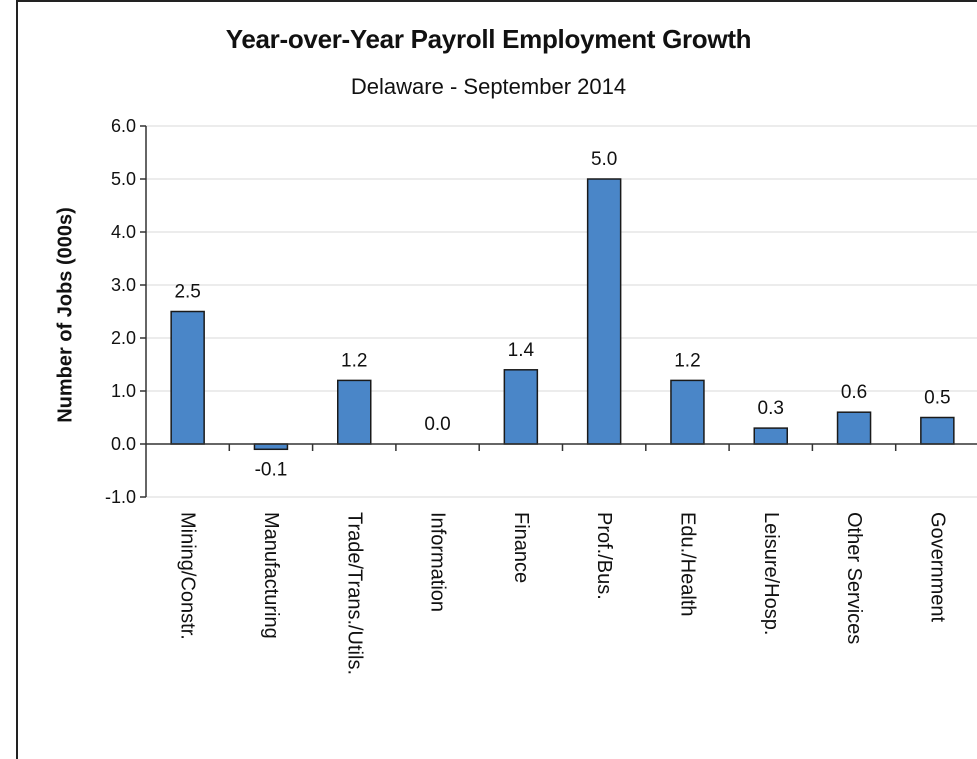 This screenshot has height=759, width=977. Describe the element at coordinates (854, 392) in the screenshot. I see `data-label: 0.6` at that location.